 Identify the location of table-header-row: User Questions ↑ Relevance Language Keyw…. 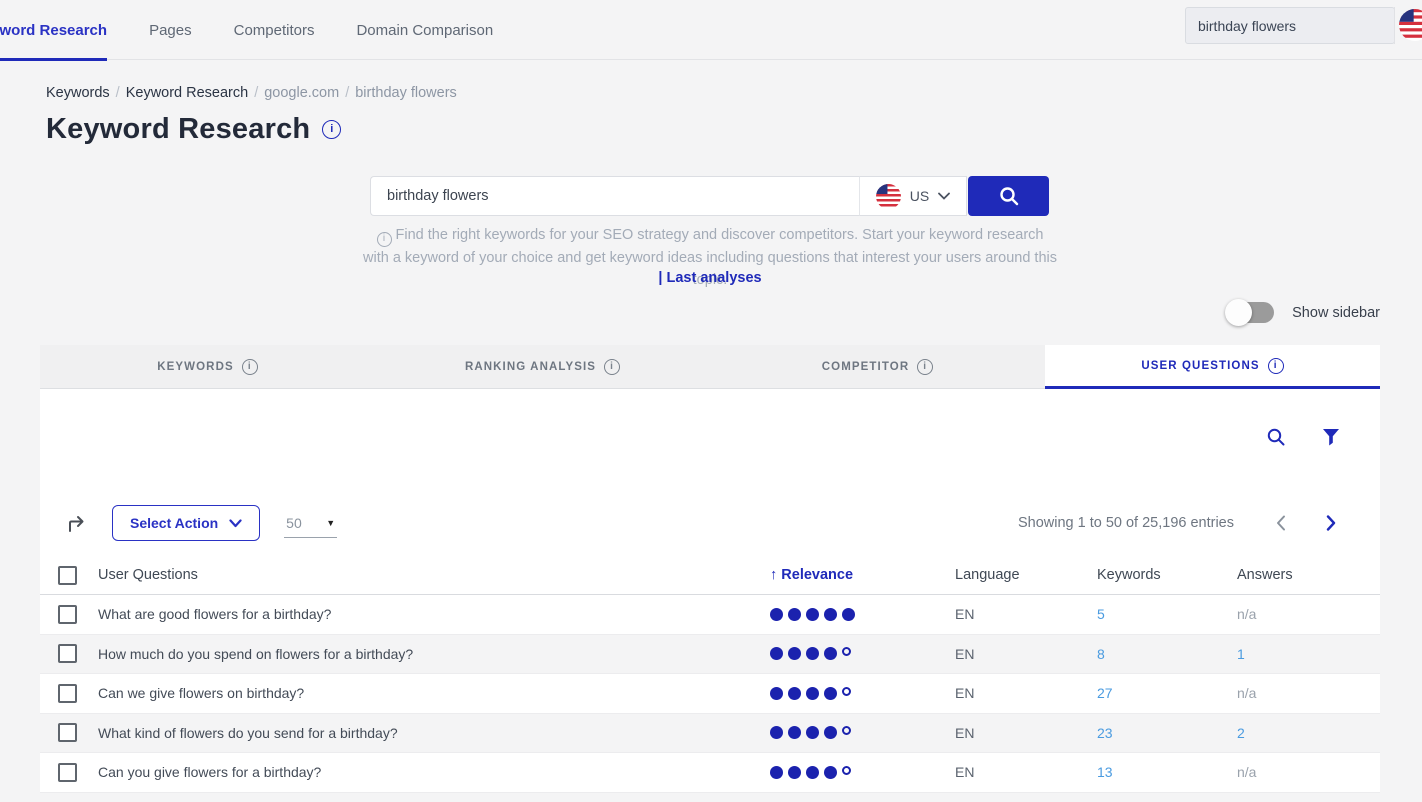
(710, 575).